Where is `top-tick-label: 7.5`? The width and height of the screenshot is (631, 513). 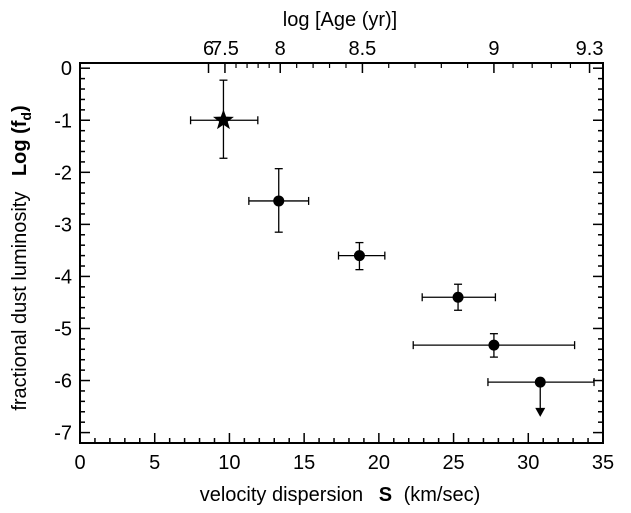
top-tick-label: 7.5 is located at coordinates (225, 49).